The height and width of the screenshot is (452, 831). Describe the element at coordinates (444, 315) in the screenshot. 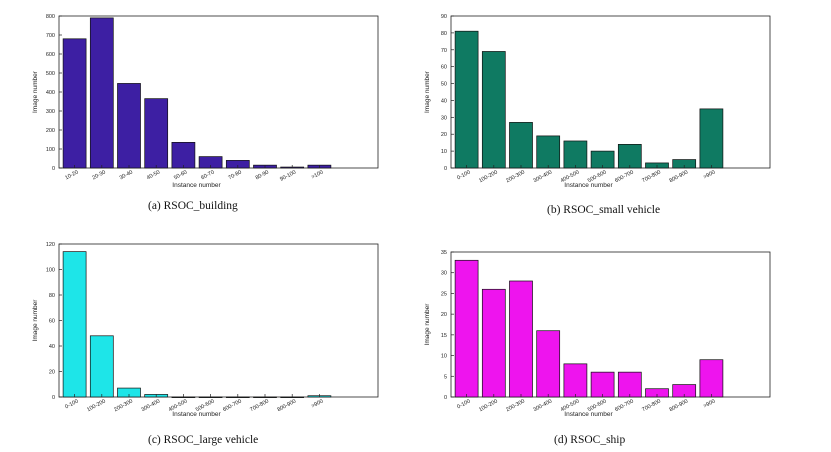

I see `y-tick-label-d: 20` at that location.